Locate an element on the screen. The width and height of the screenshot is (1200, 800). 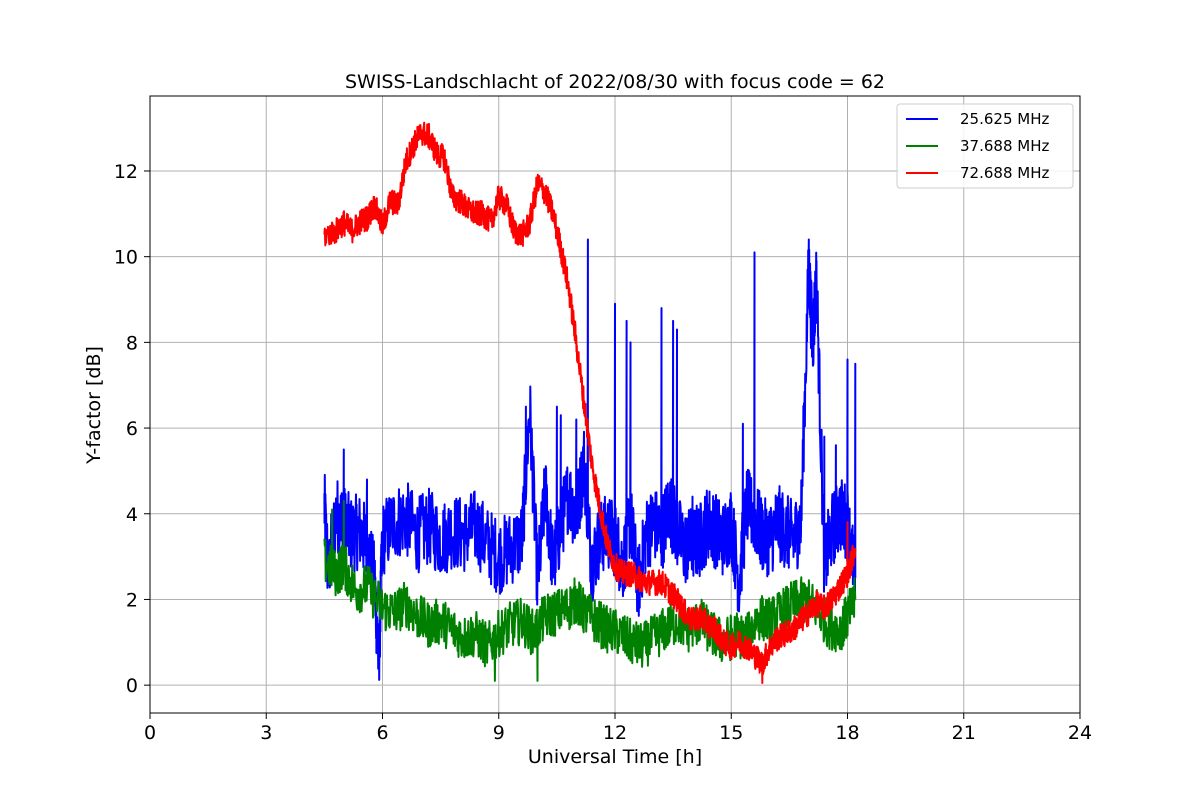
x-tick-label: 0 is located at coordinates (150, 733).